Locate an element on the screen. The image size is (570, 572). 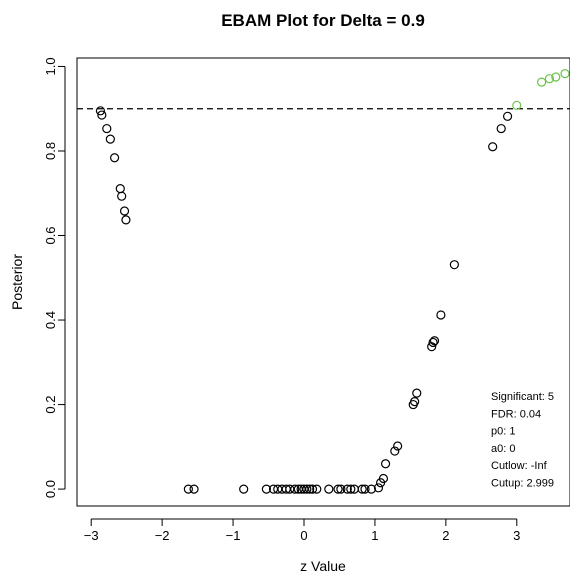
y-tick-label: 0.2 is located at coordinates (50, 405).